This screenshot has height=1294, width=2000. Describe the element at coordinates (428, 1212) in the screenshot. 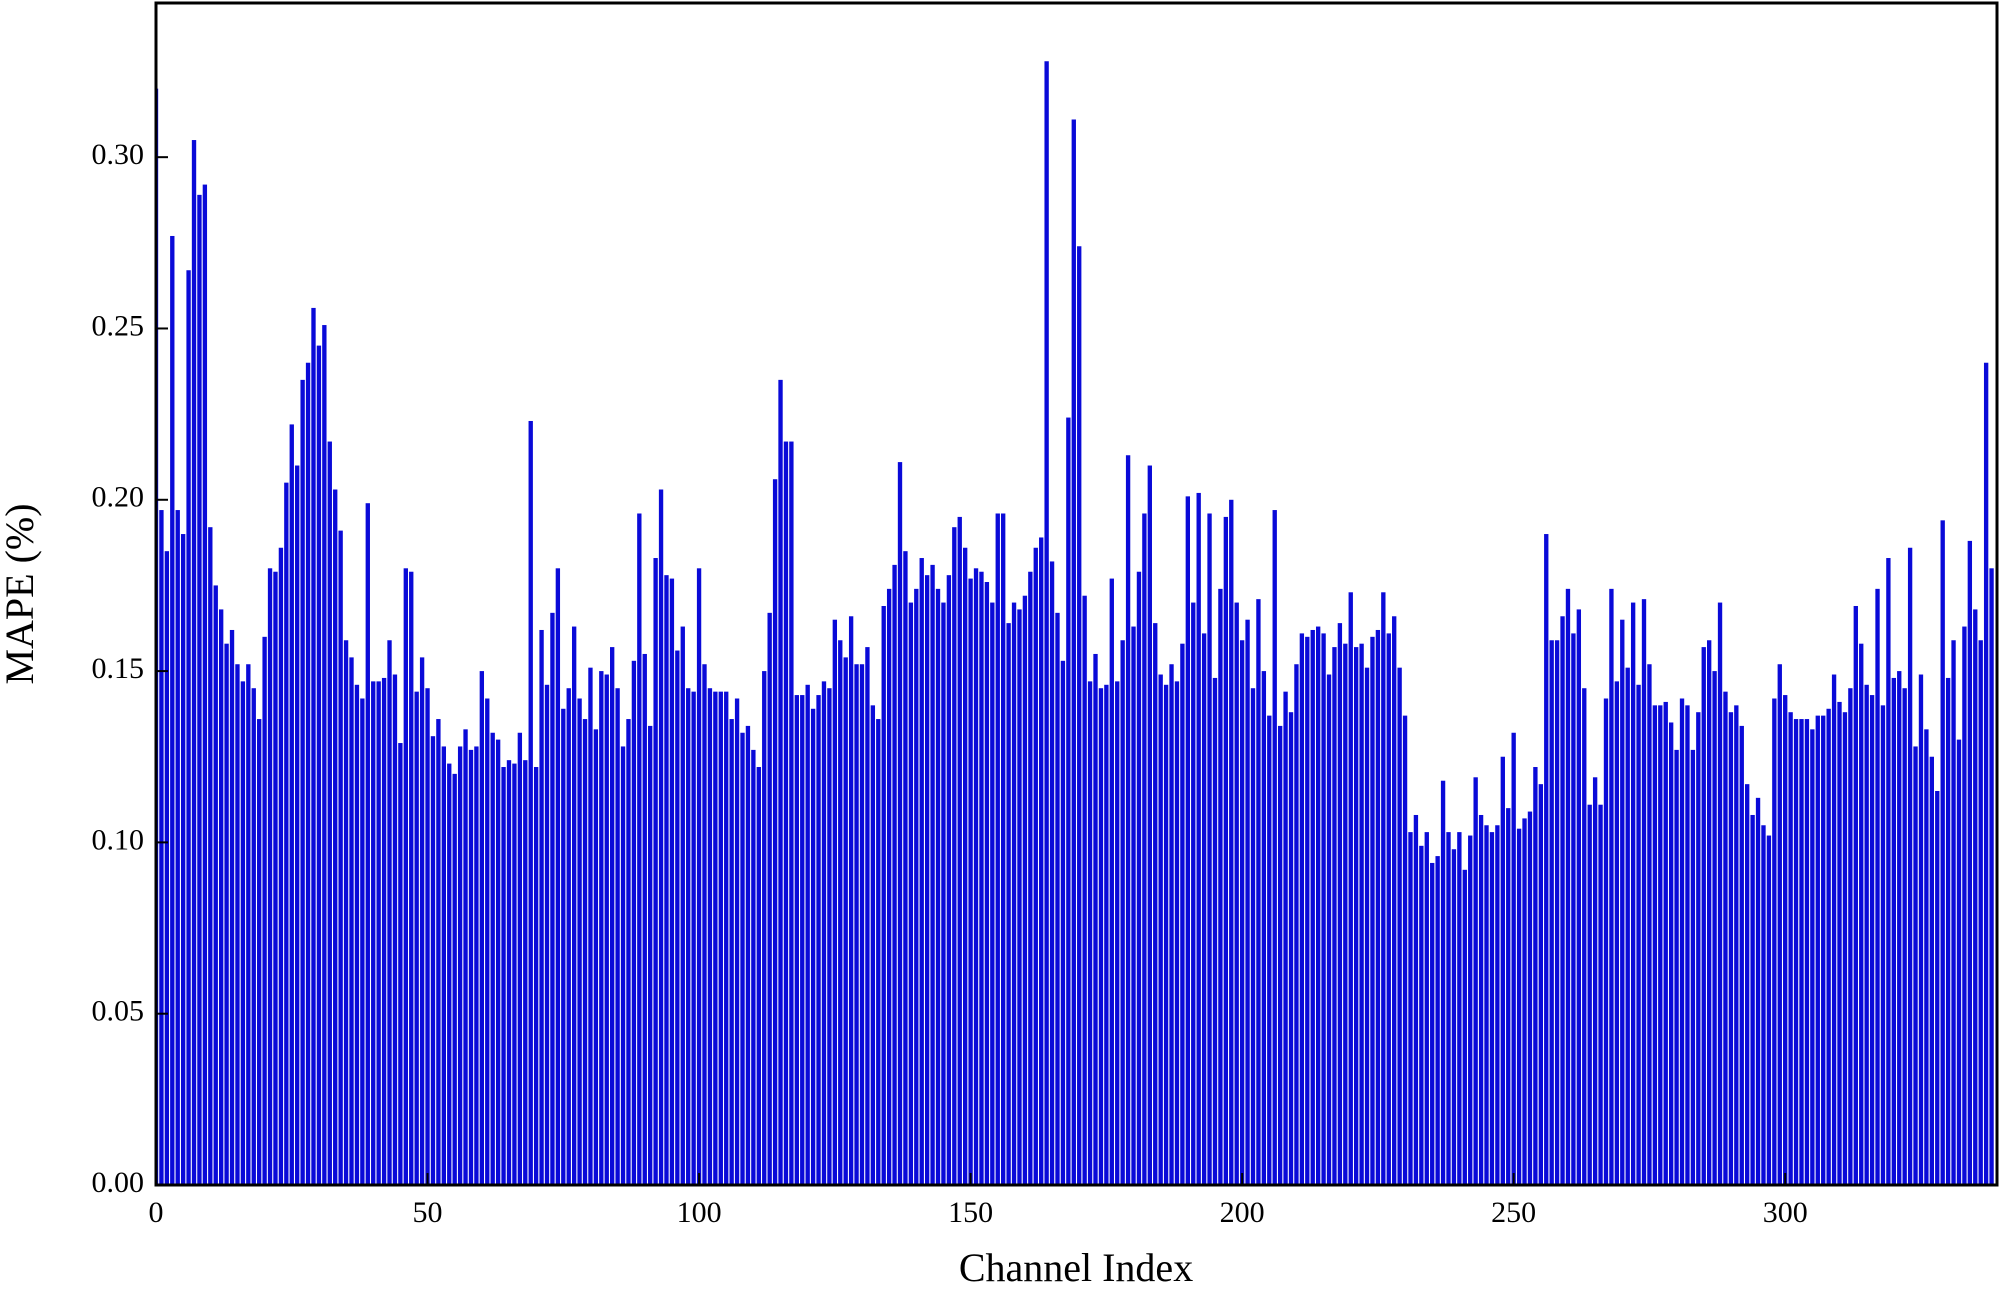

I see `x-tick-label: 50` at that location.